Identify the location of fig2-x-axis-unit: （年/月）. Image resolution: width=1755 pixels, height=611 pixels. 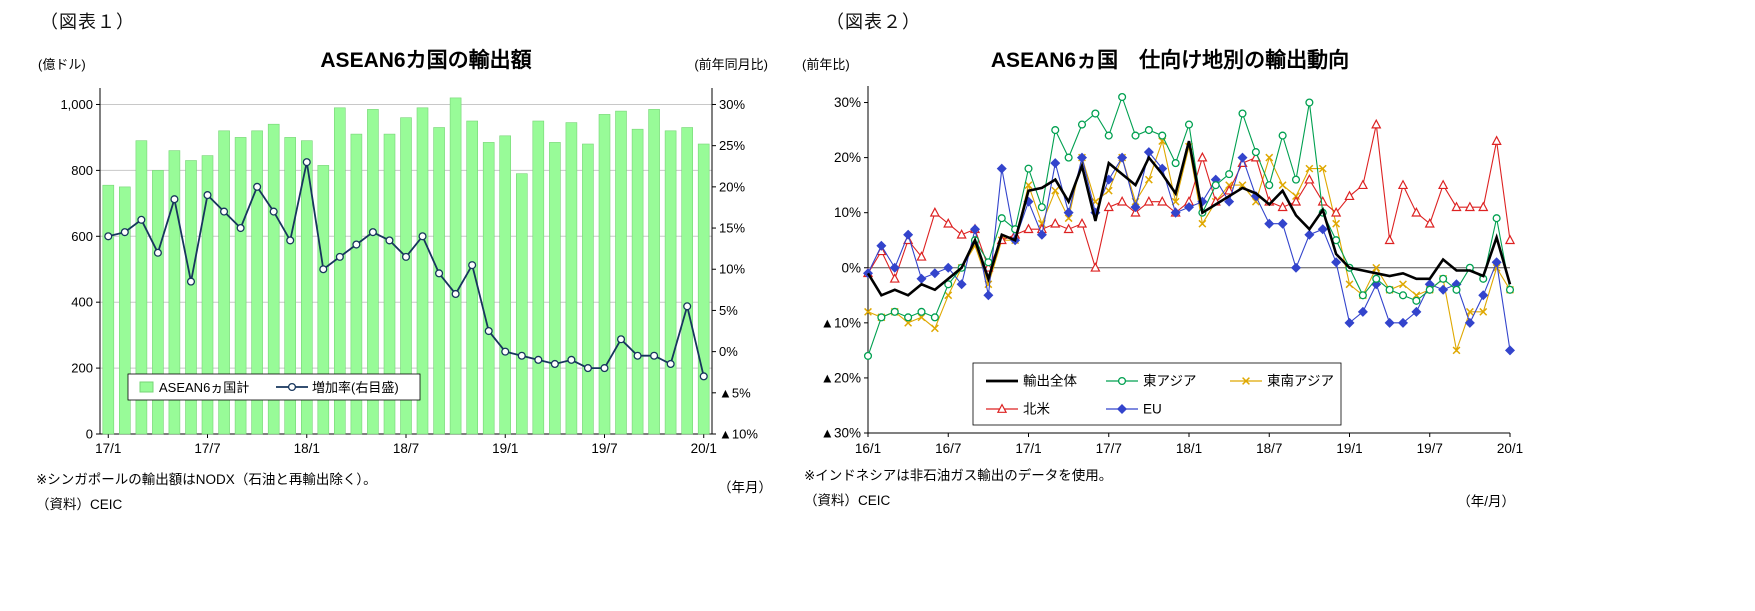
(1486, 501).